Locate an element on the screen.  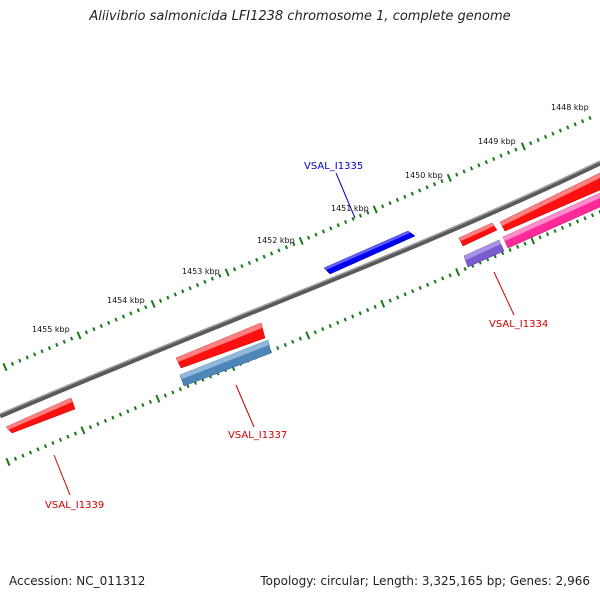
gene-upper-right-red-large is located at coordinates (549, 202).